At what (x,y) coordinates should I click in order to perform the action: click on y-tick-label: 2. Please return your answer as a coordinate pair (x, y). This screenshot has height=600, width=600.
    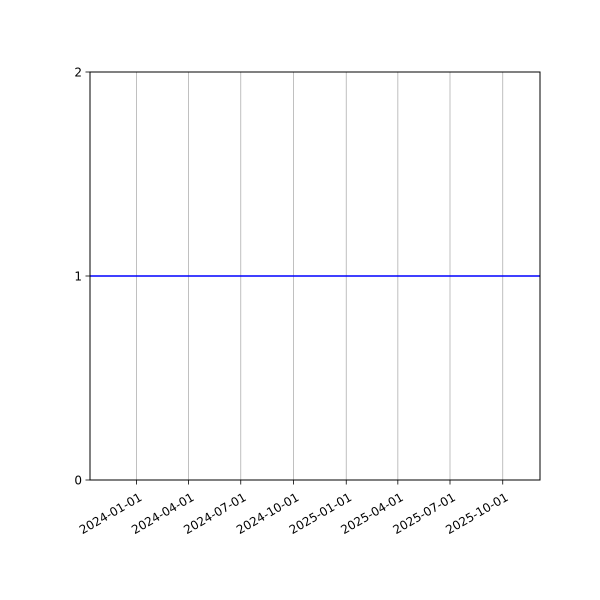
    Looking at the image, I should click on (78, 73).